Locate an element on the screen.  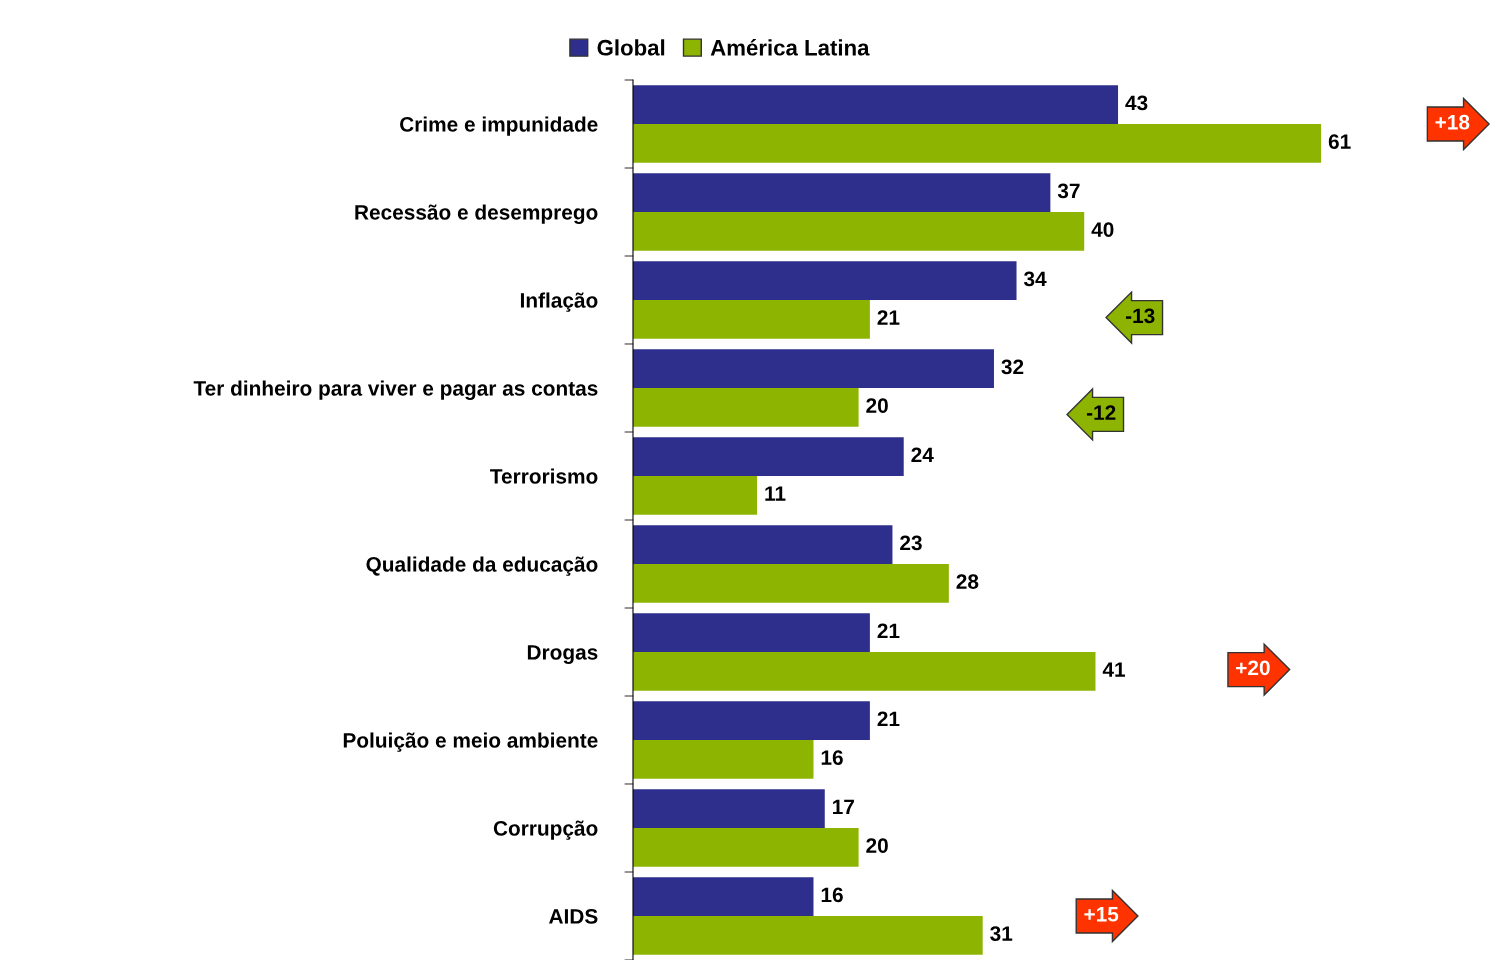
y-tick-label: Recessão e desemprego is located at coordinates (476, 214).